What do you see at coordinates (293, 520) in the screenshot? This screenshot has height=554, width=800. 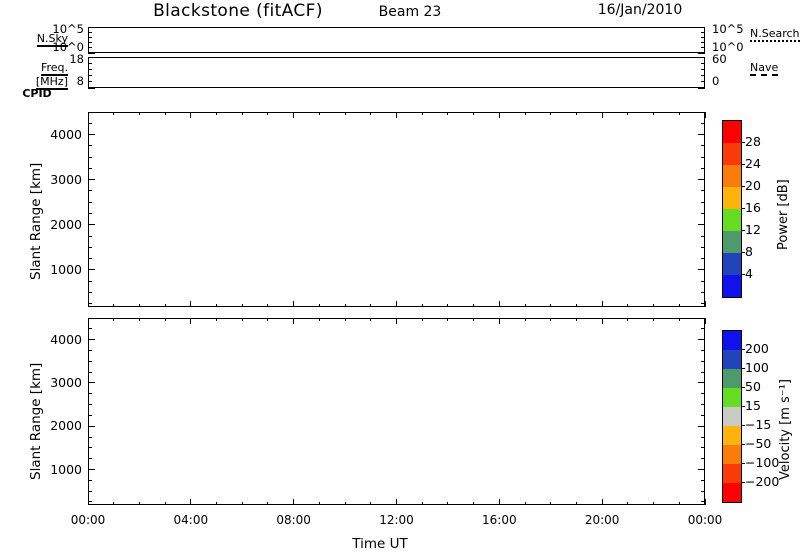 I see `x-tick-label: 08:00` at bounding box center [293, 520].